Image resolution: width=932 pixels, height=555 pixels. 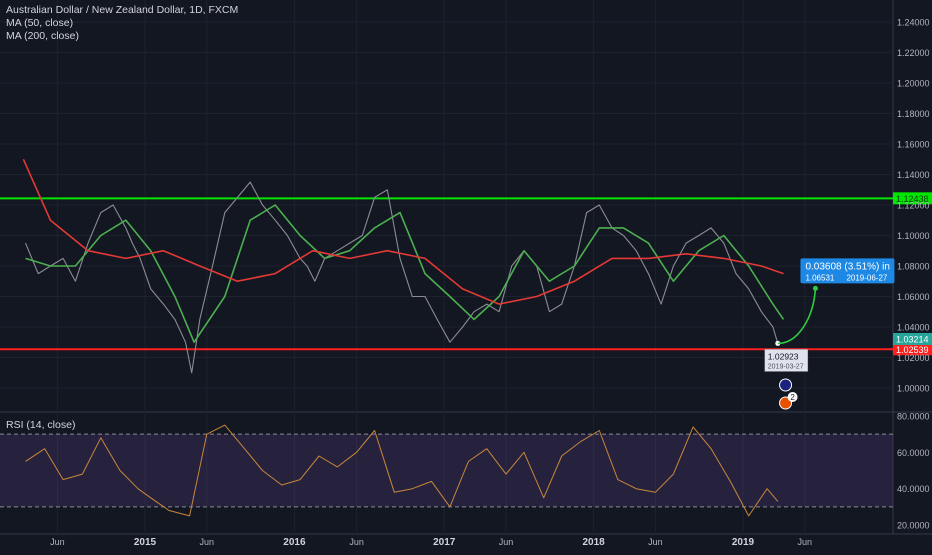 I want to click on y-tick-label: 1.00000, so click(x=913, y=389).